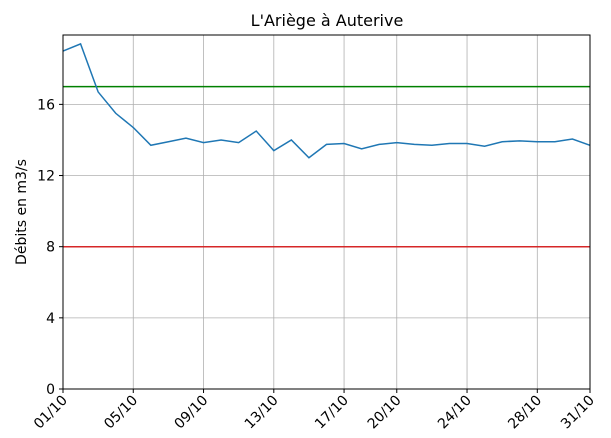 Image resolution: width=611 pixels, height=438 pixels. What do you see at coordinates (22, 212) in the screenshot?
I see `y-axis-label: Débits en m3/s` at bounding box center [22, 212].